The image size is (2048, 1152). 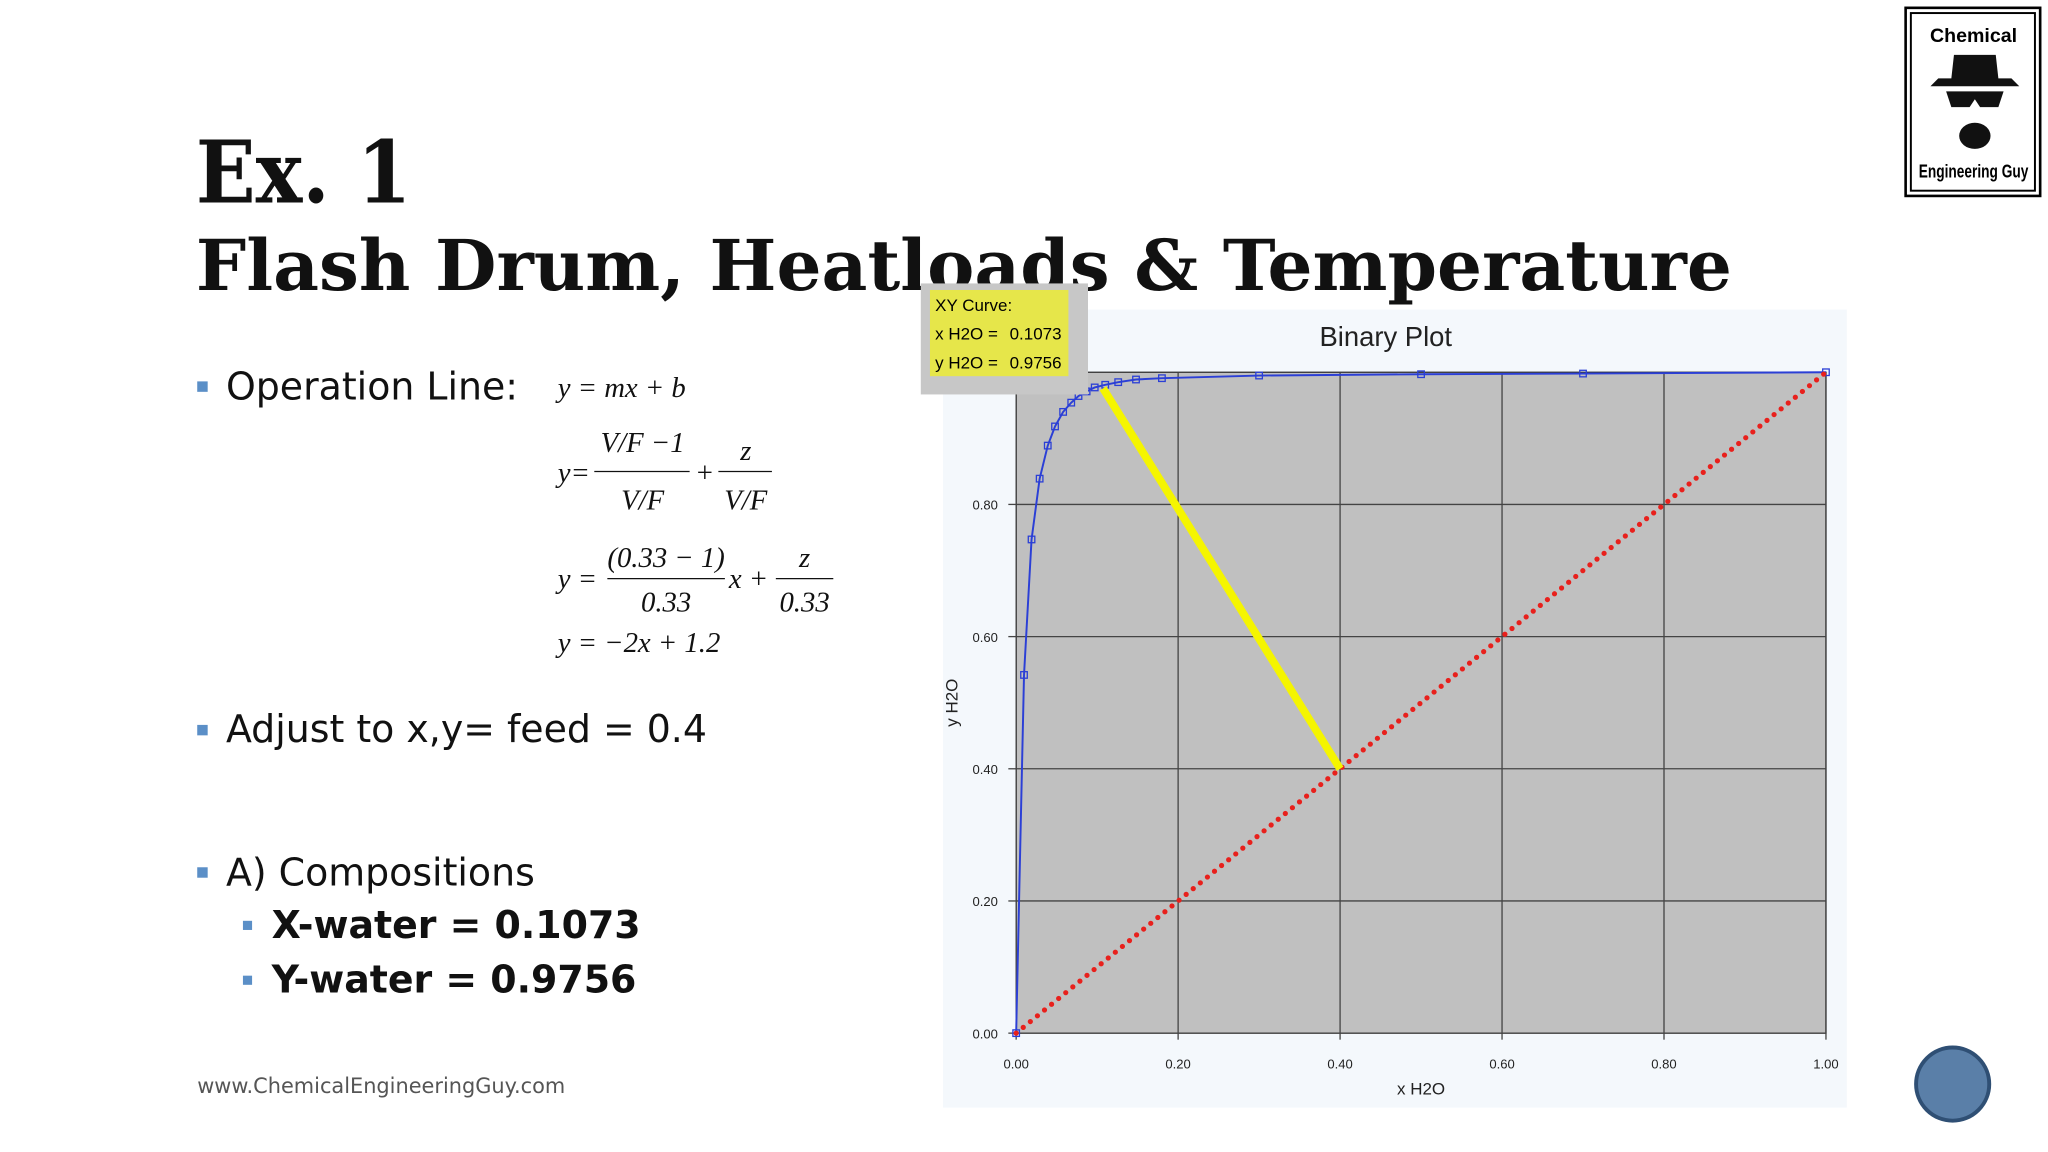 I want to click on footer-url: www.ChemicalEngineeringGuy.com, so click(x=381, y=1086).